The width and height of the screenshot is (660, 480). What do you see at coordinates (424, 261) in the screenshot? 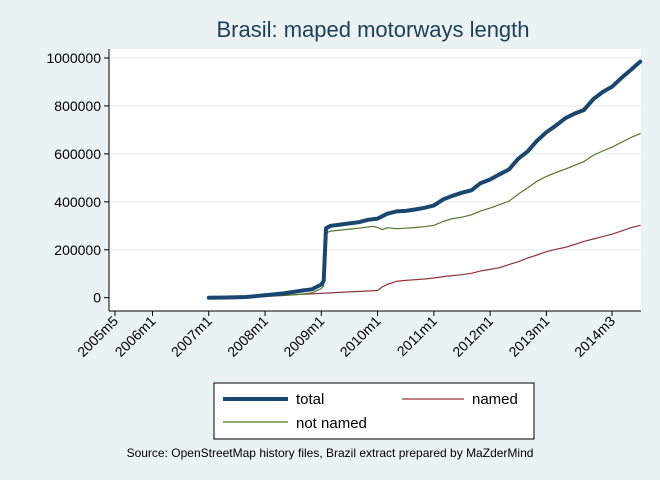
I see `series-line-named` at bounding box center [424, 261].